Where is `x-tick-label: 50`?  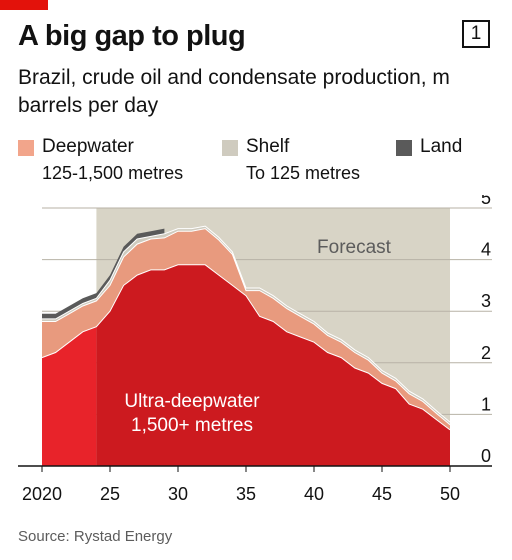 x-tick-label: 50 is located at coordinates (450, 494).